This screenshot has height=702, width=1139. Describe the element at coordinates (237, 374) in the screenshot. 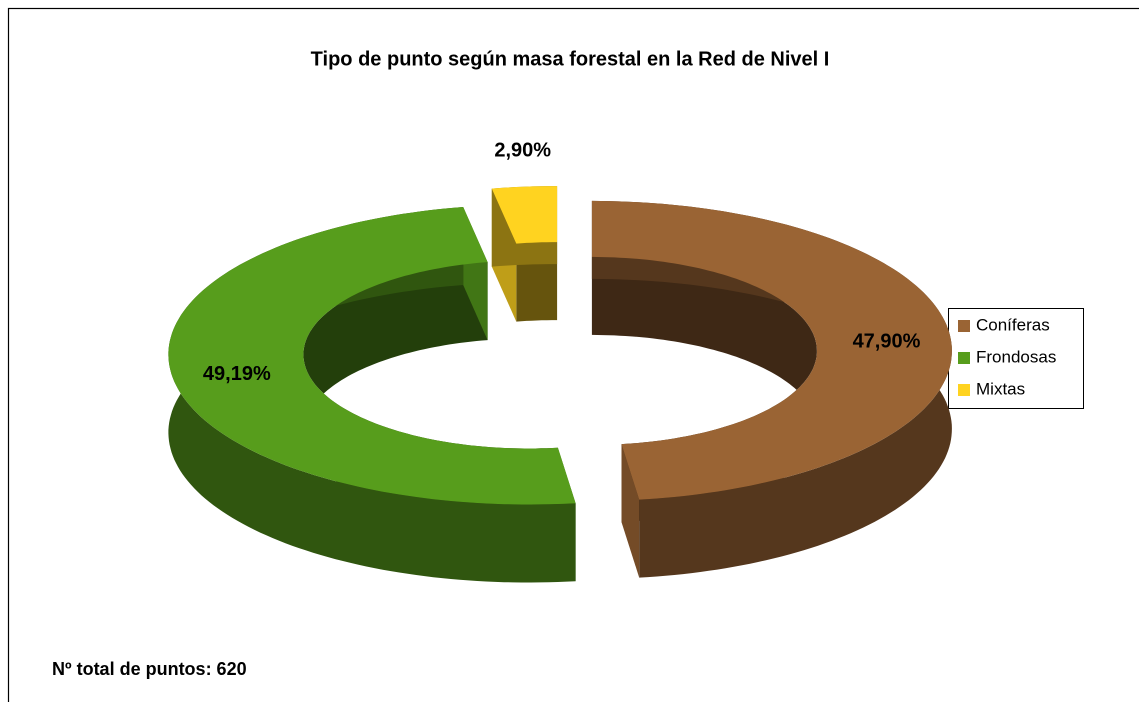

I see `data-label: 49,19%` at that location.